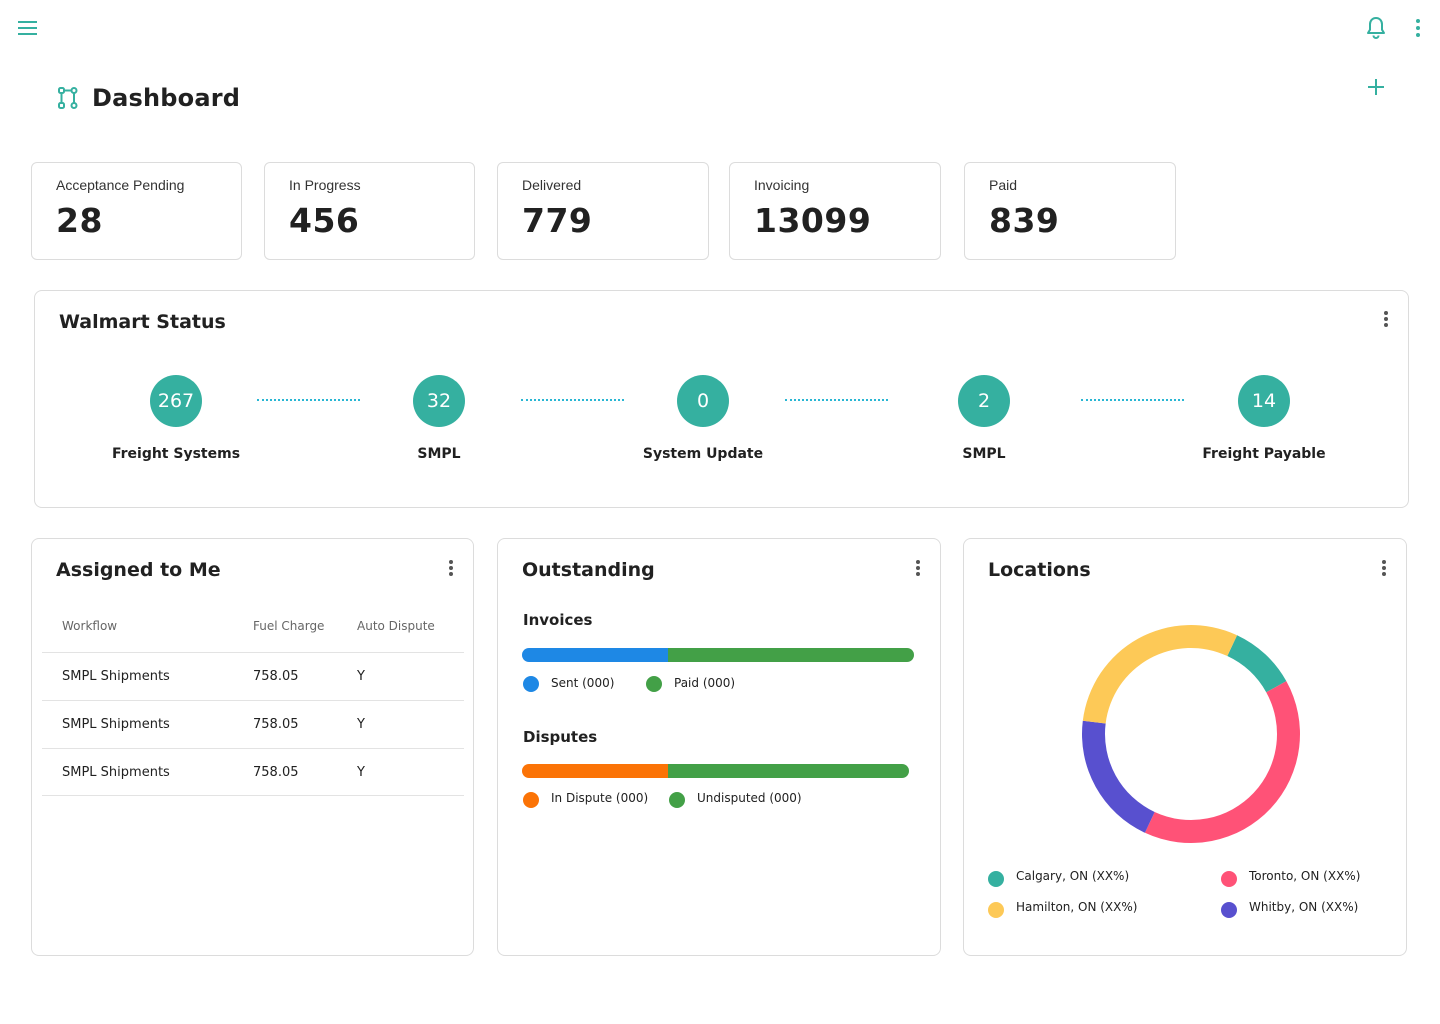 The width and height of the screenshot is (1440, 1024). What do you see at coordinates (289, 626) in the screenshot?
I see `column-header-fuel-charge: Fuel Charge` at bounding box center [289, 626].